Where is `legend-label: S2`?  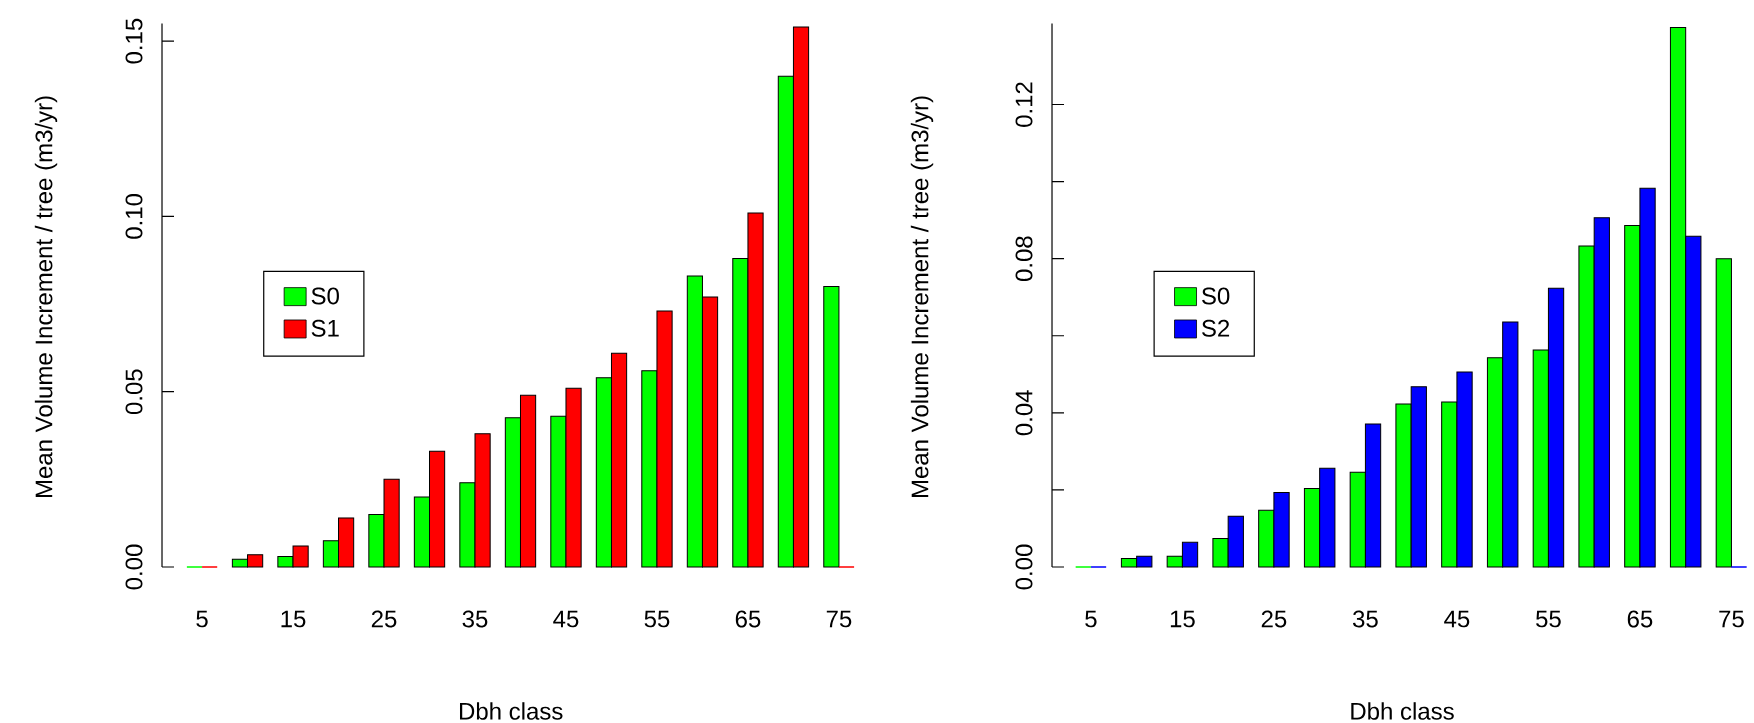
legend-label: S2 is located at coordinates (1216, 328).